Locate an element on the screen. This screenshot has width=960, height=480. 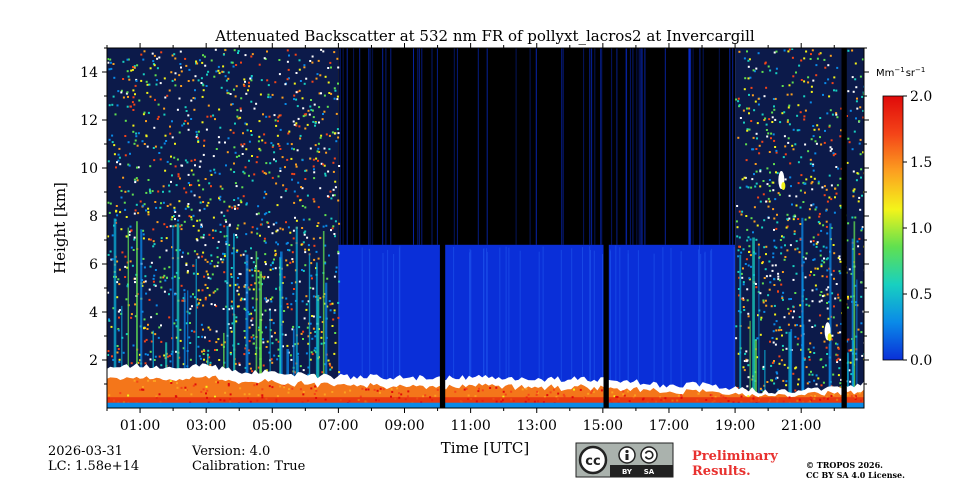
x-tick-label: 05:00 is located at coordinates (272, 426).